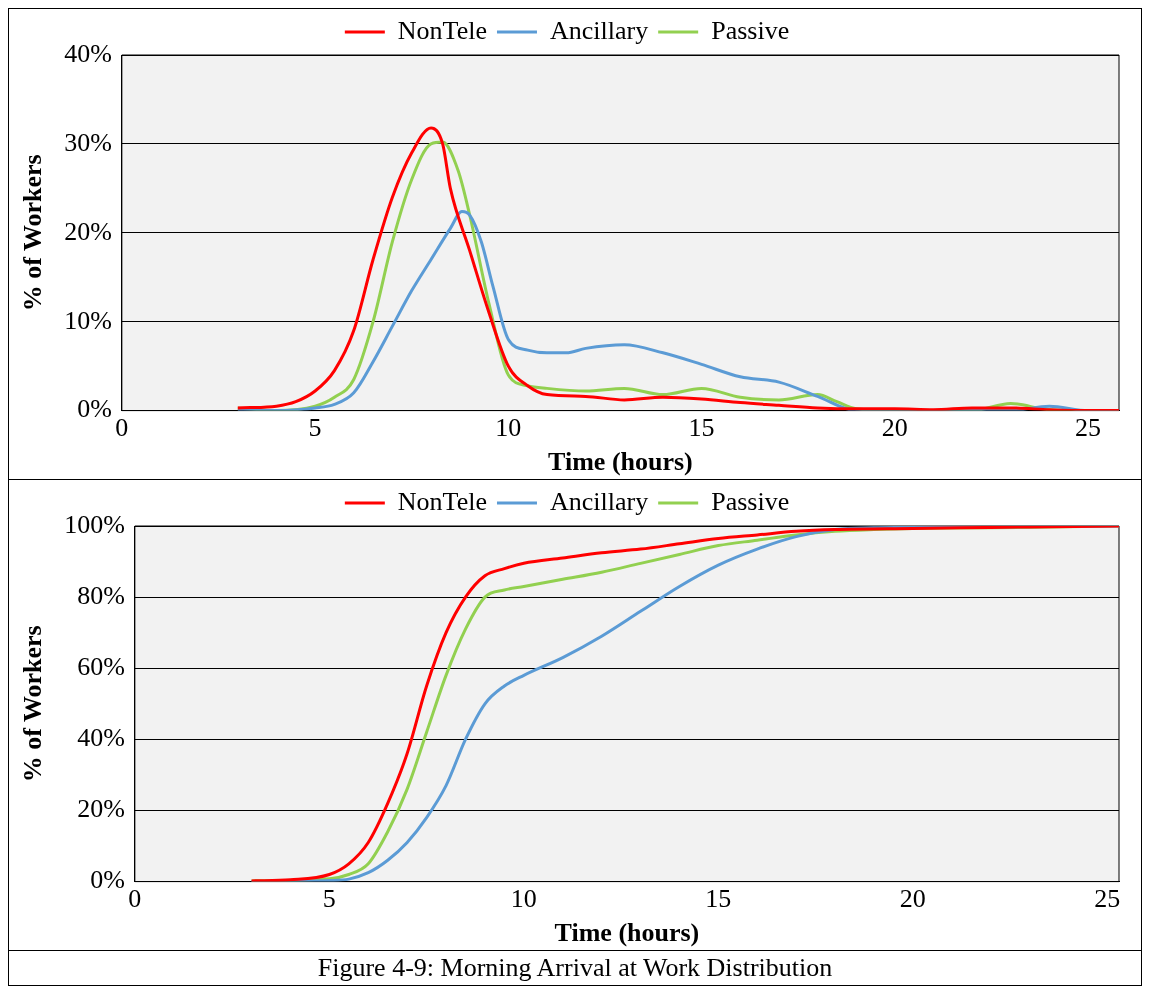 This screenshot has width=1155, height=1004. What do you see at coordinates (88, 142) in the screenshot?
I see `y-tick-label: 30%` at bounding box center [88, 142].